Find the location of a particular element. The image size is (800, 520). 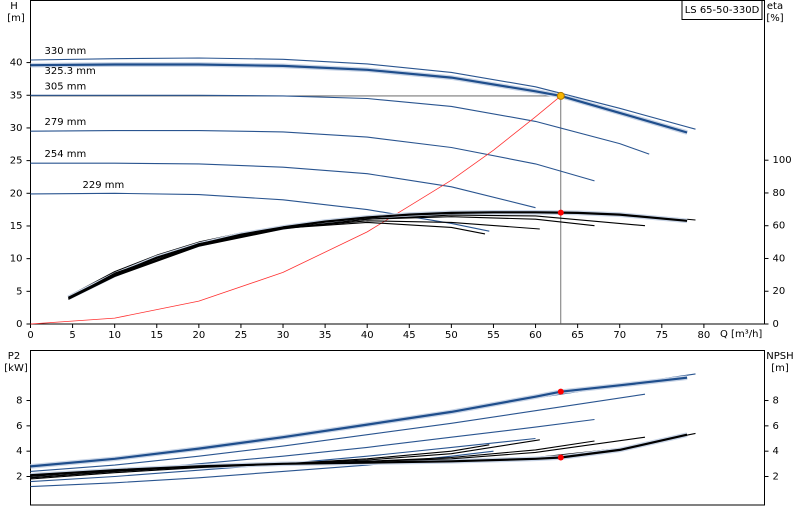

y-tick-label: 35 is located at coordinates (16, 95).